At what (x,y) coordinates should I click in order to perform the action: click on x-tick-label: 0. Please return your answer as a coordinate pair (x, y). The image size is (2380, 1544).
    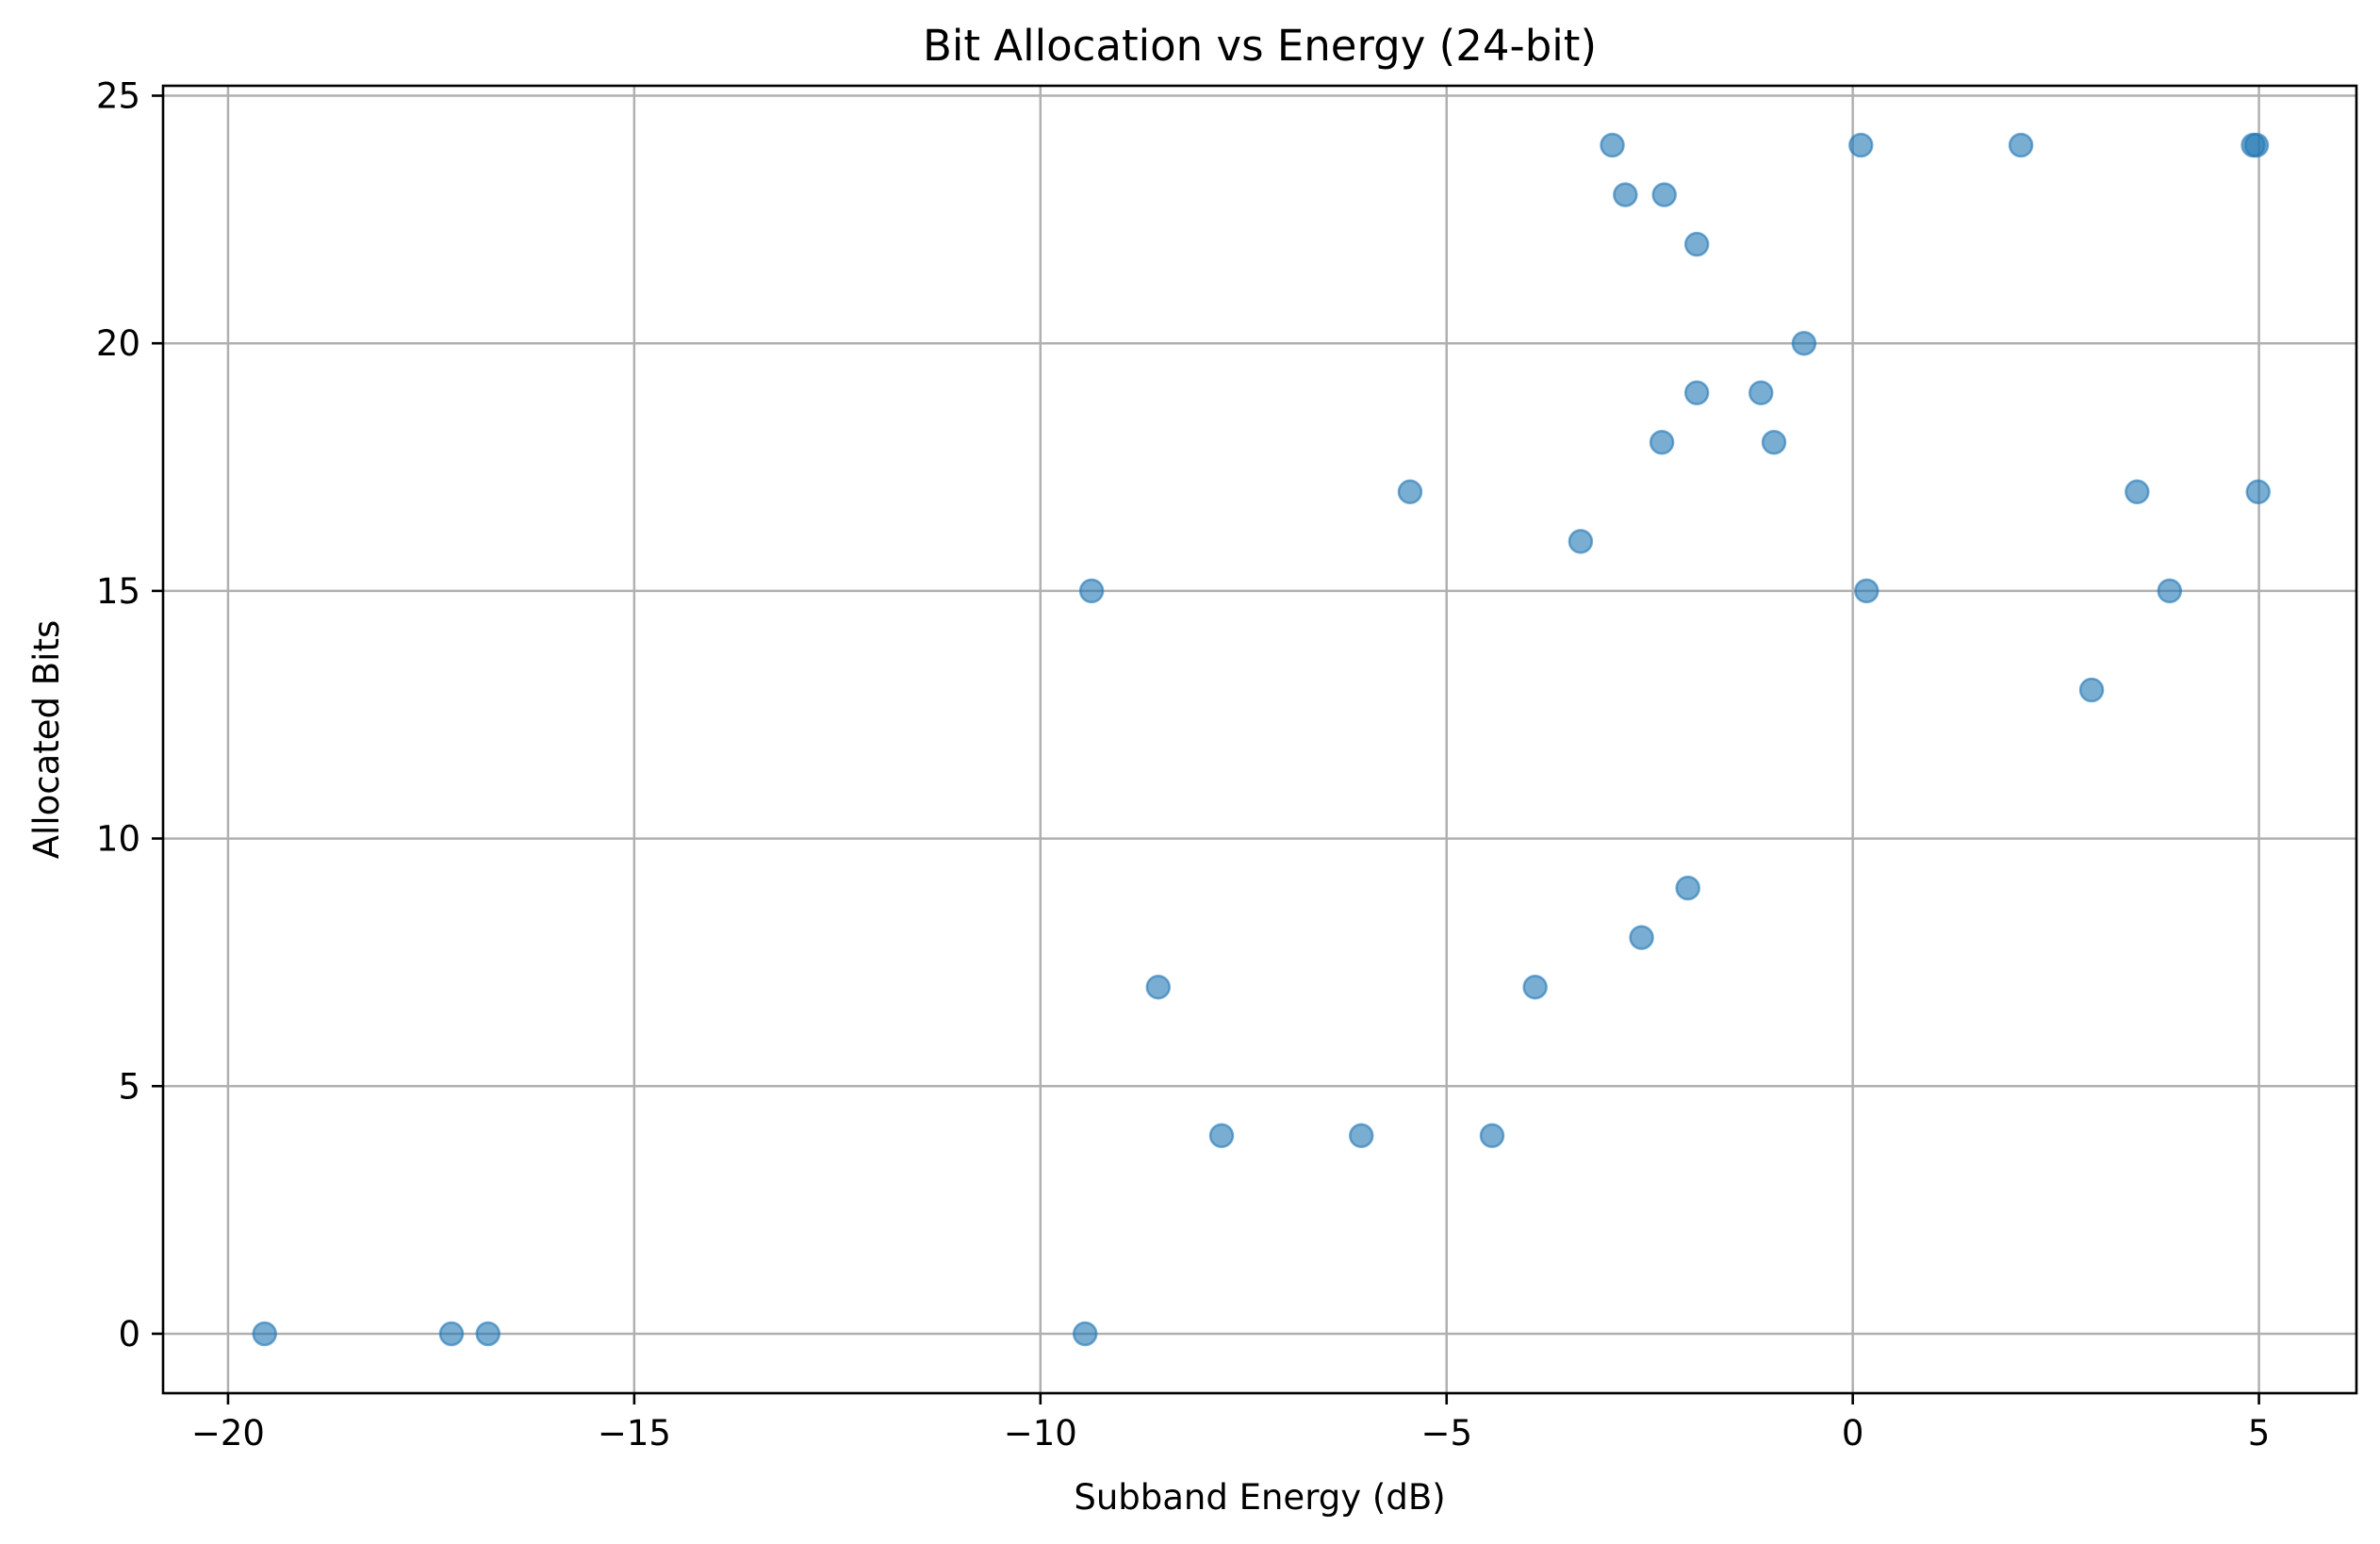
    Looking at the image, I should click on (1853, 1433).